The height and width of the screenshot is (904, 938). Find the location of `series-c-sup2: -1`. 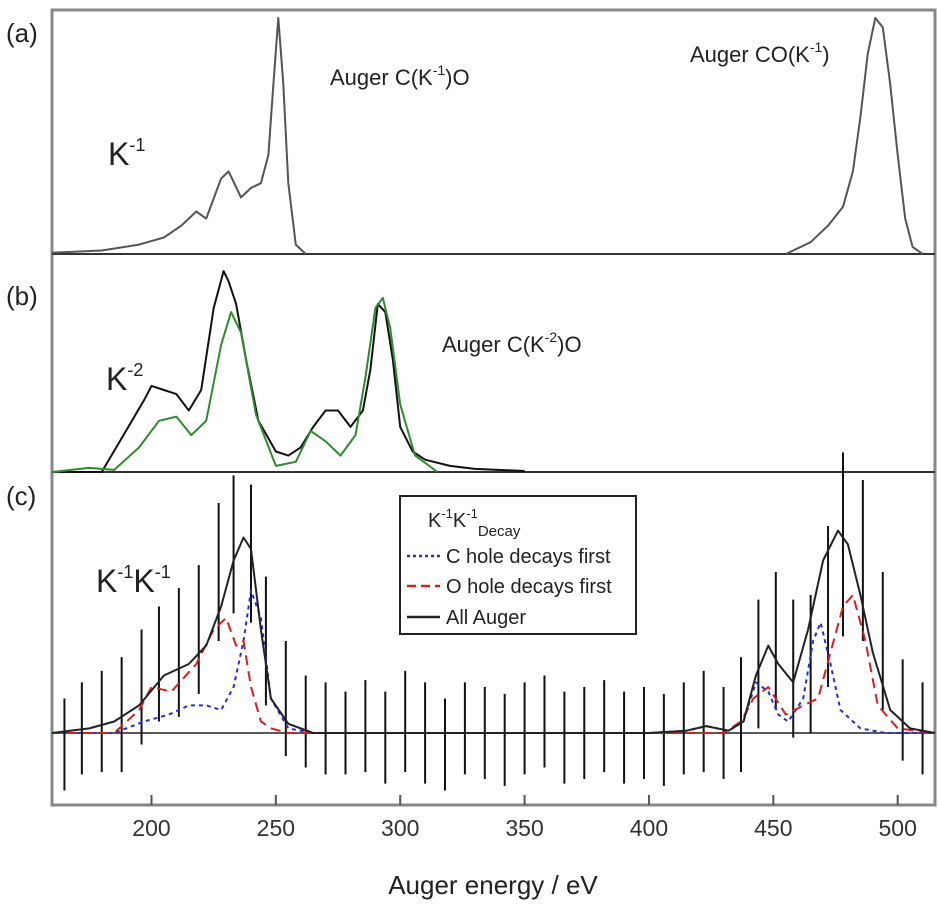

series-c-sup2: -1 is located at coordinates (163, 572).